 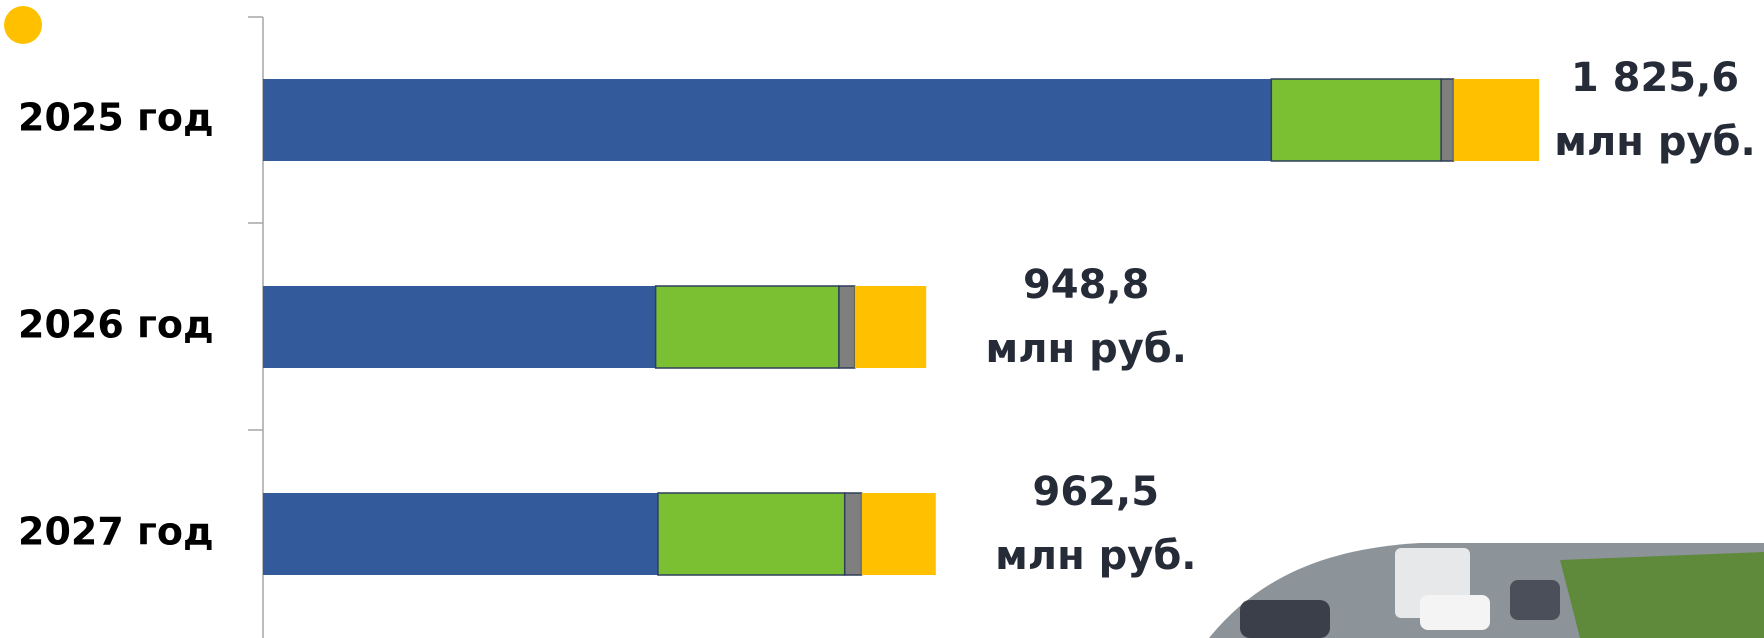 What do you see at coordinates (1096, 492) in the screenshot?
I see `total-label: 962,5` at bounding box center [1096, 492].